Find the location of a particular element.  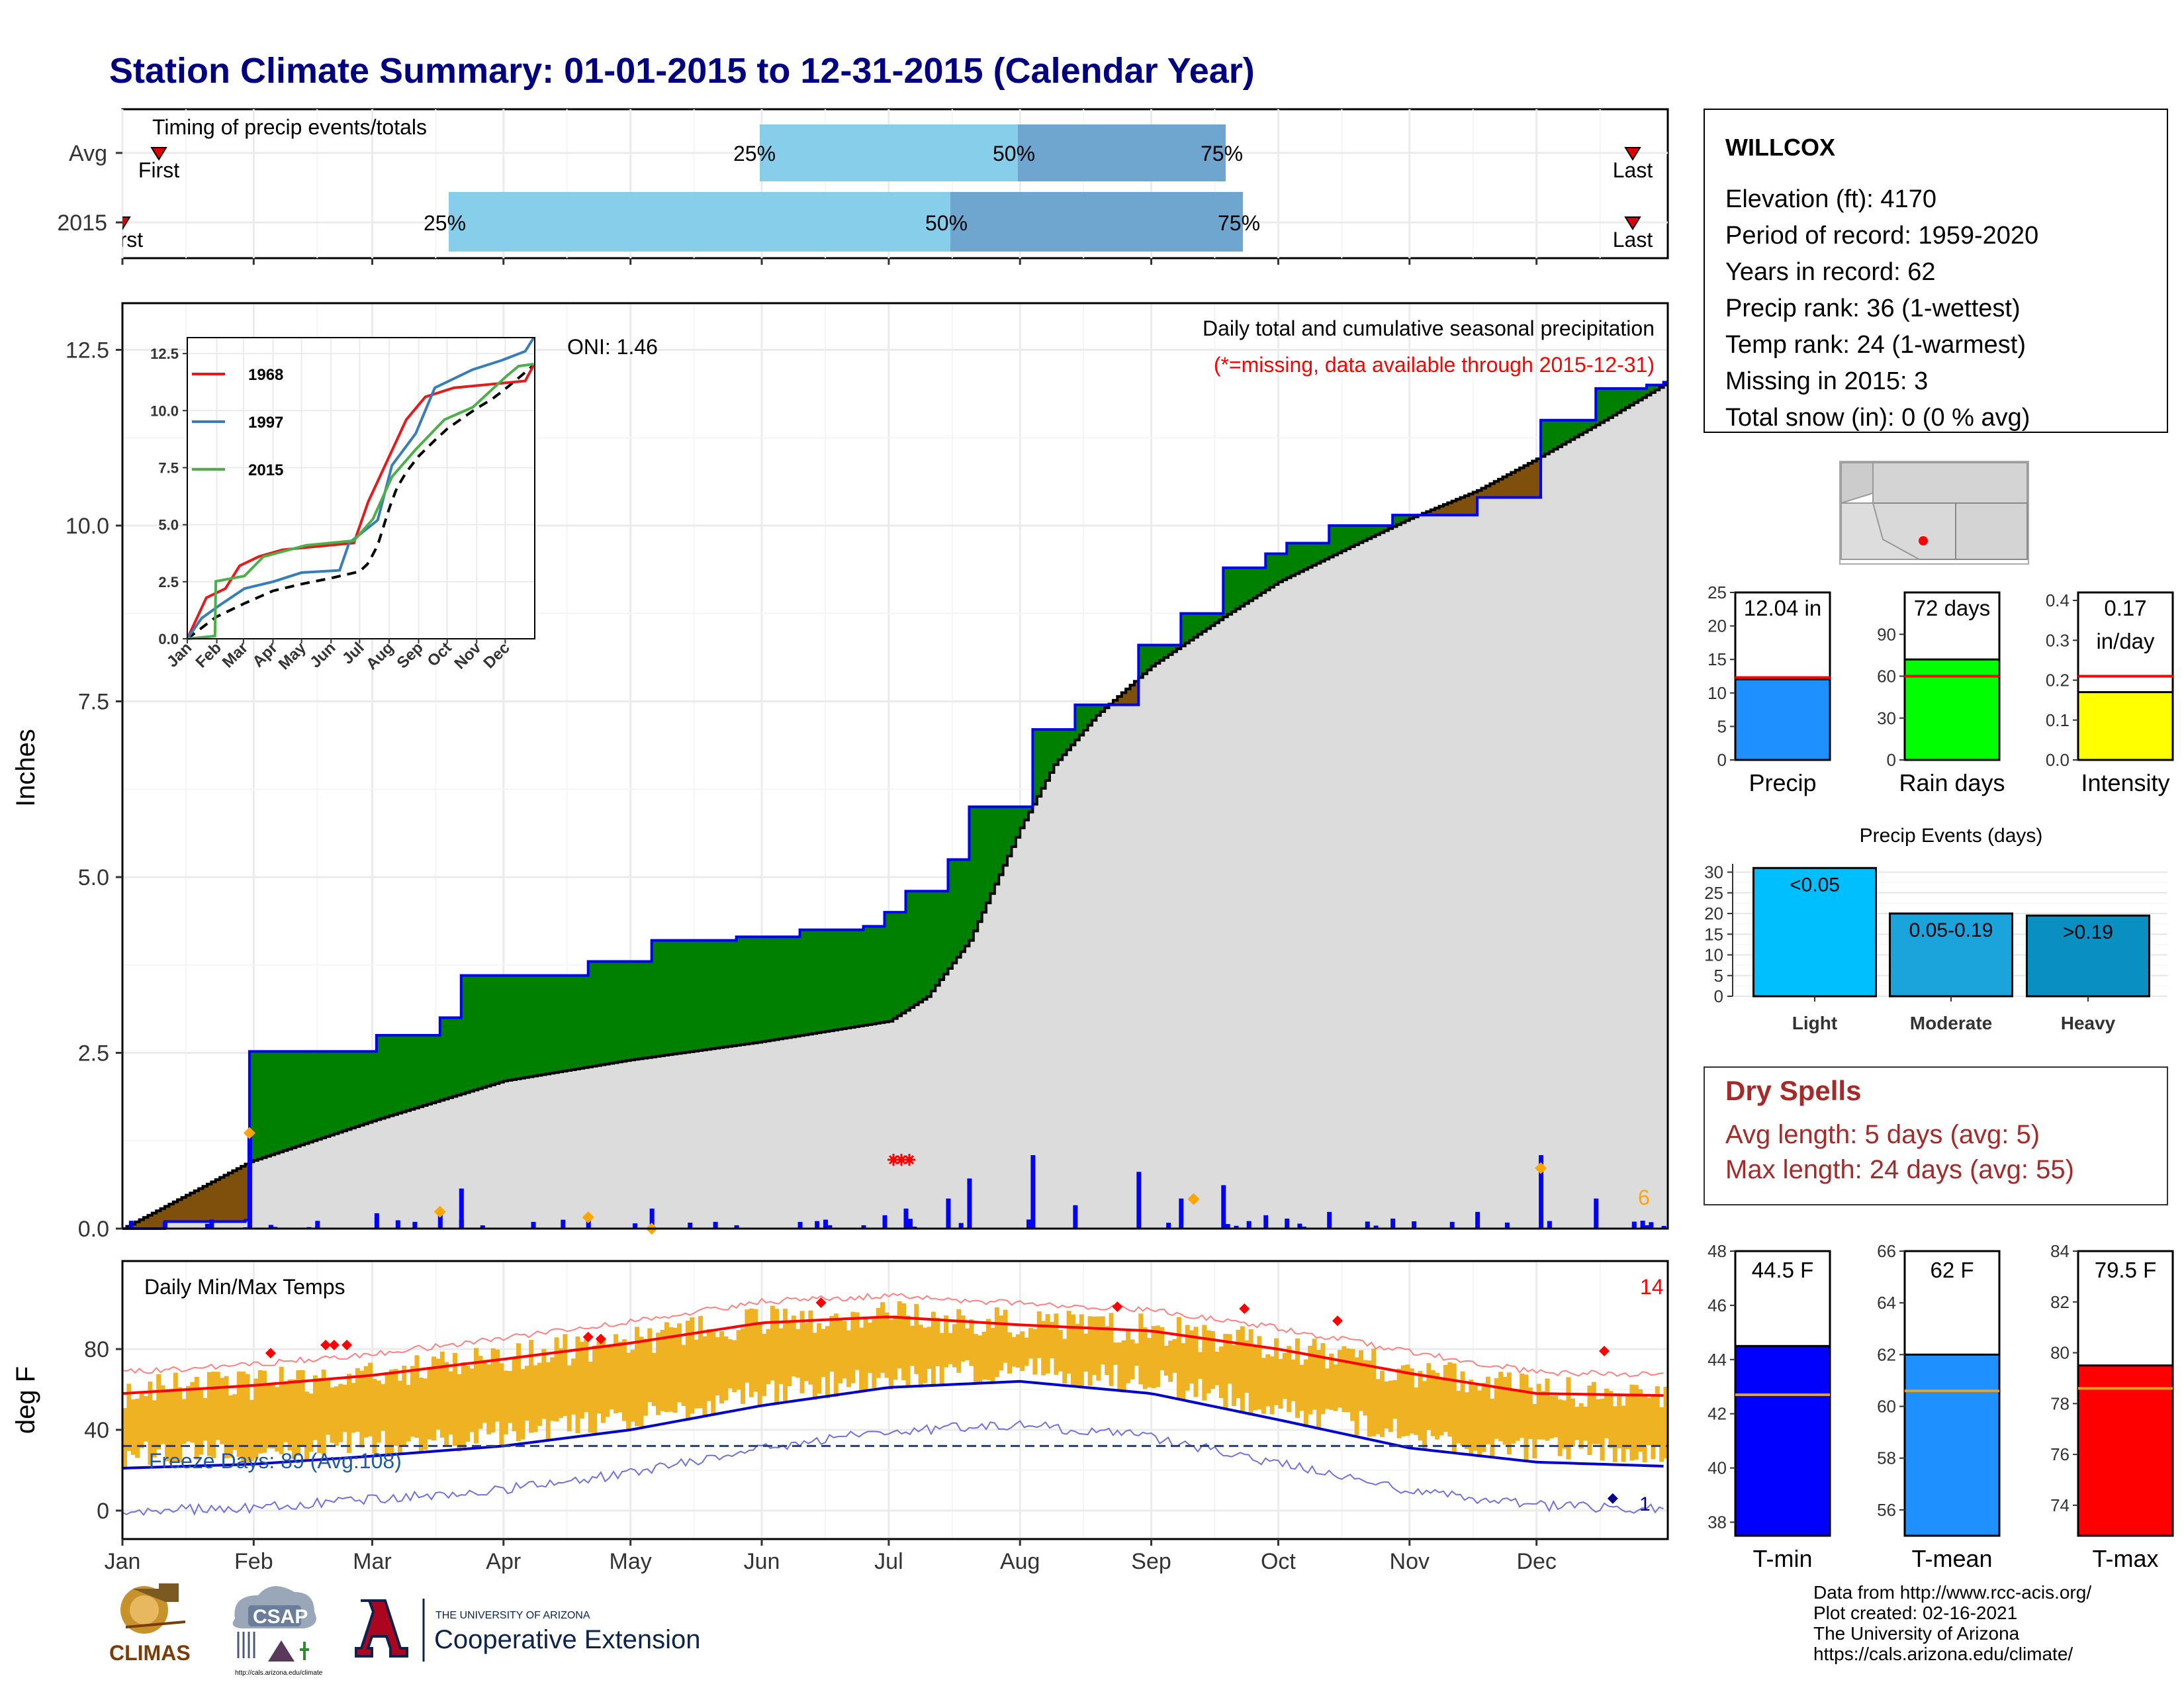

timing-row-2015: 2015 is located at coordinates (82, 223).